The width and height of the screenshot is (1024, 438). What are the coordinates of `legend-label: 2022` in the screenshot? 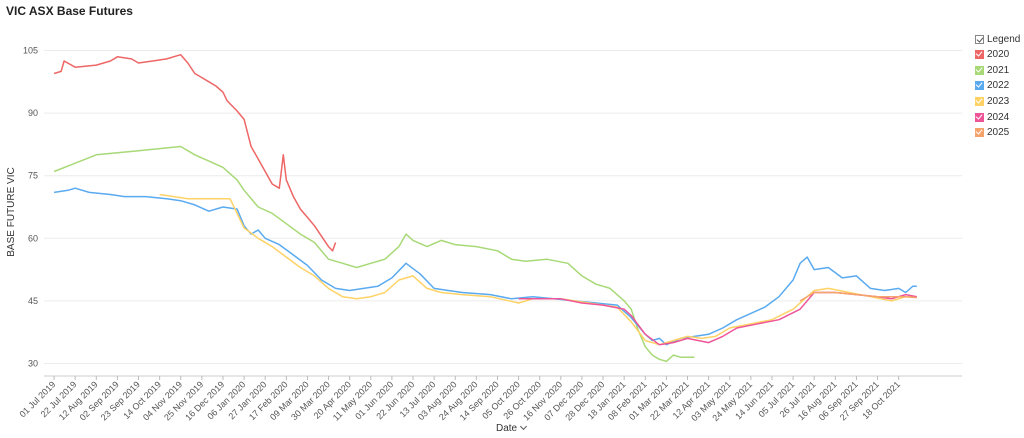 It's located at (998, 86).